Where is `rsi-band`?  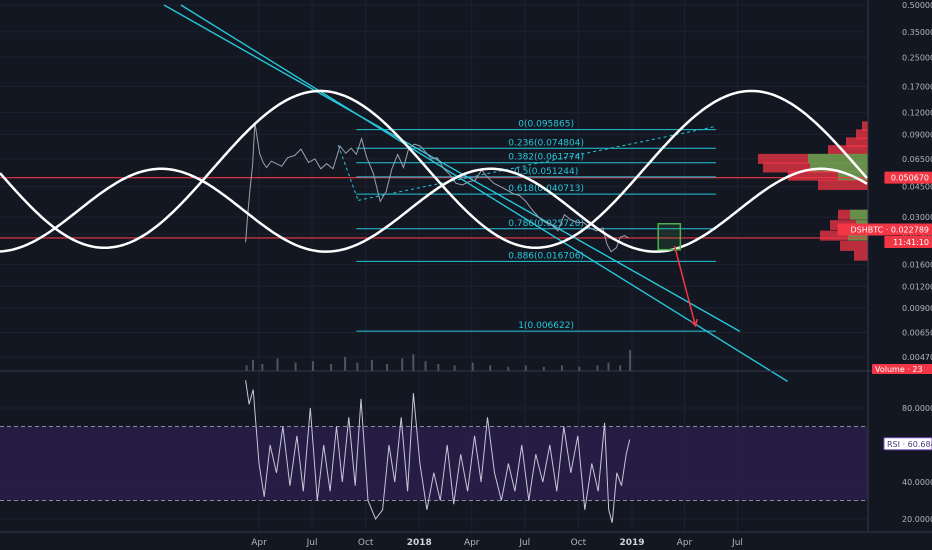
rsi-band is located at coordinates (434, 463).